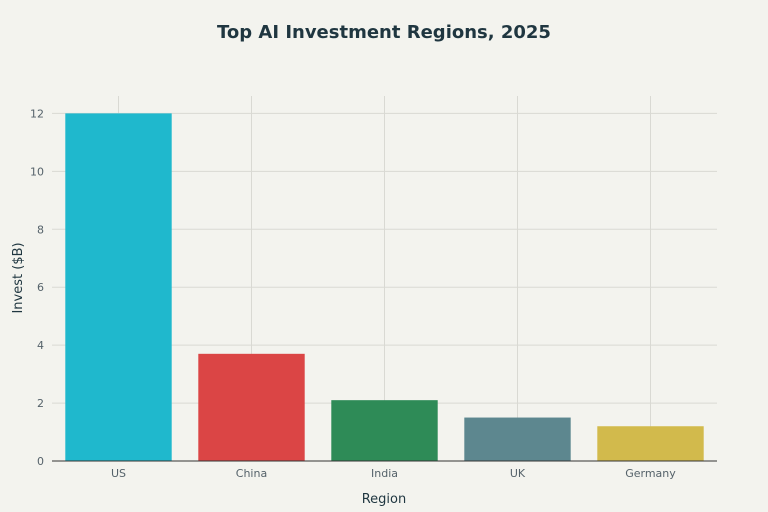  Describe the element at coordinates (37, 171) in the screenshot. I see `y-tick-label: 10` at that location.